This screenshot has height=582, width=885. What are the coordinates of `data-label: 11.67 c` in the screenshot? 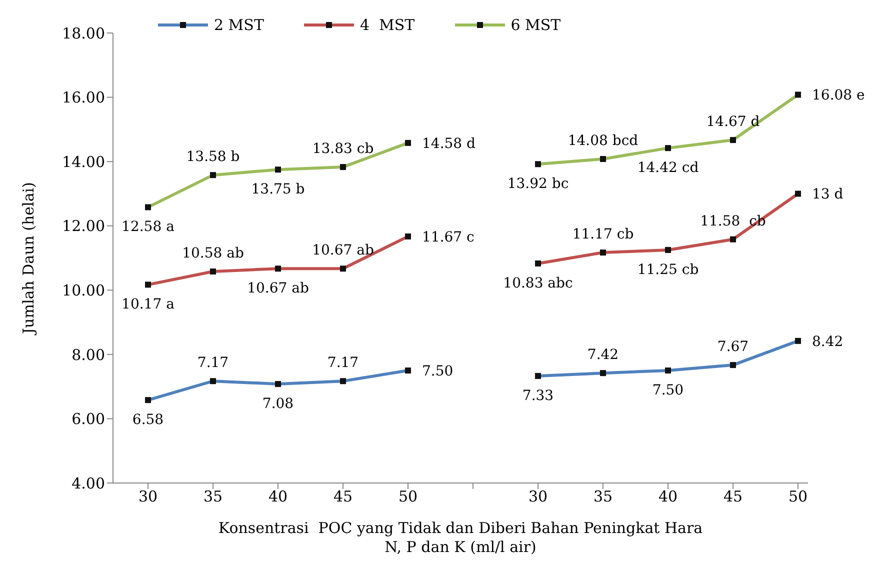 It's located at (448, 237).